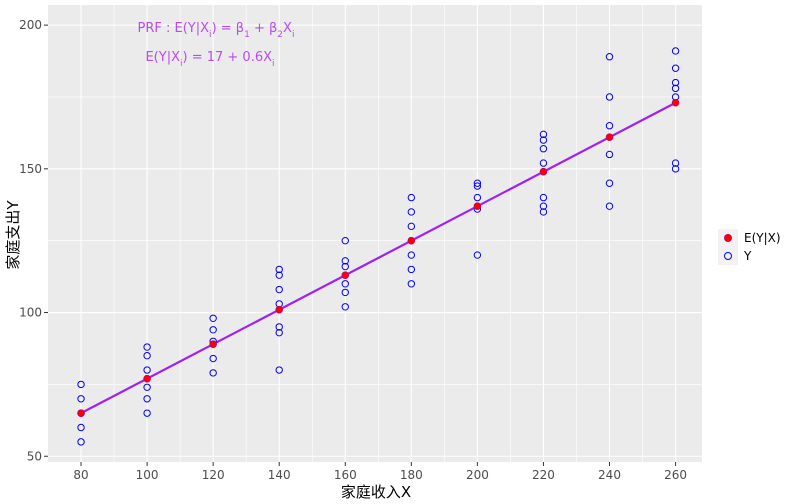 The height and width of the screenshot is (504, 792). Describe the element at coordinates (747, 256) in the screenshot. I see `legend-label-y: Y` at that location.